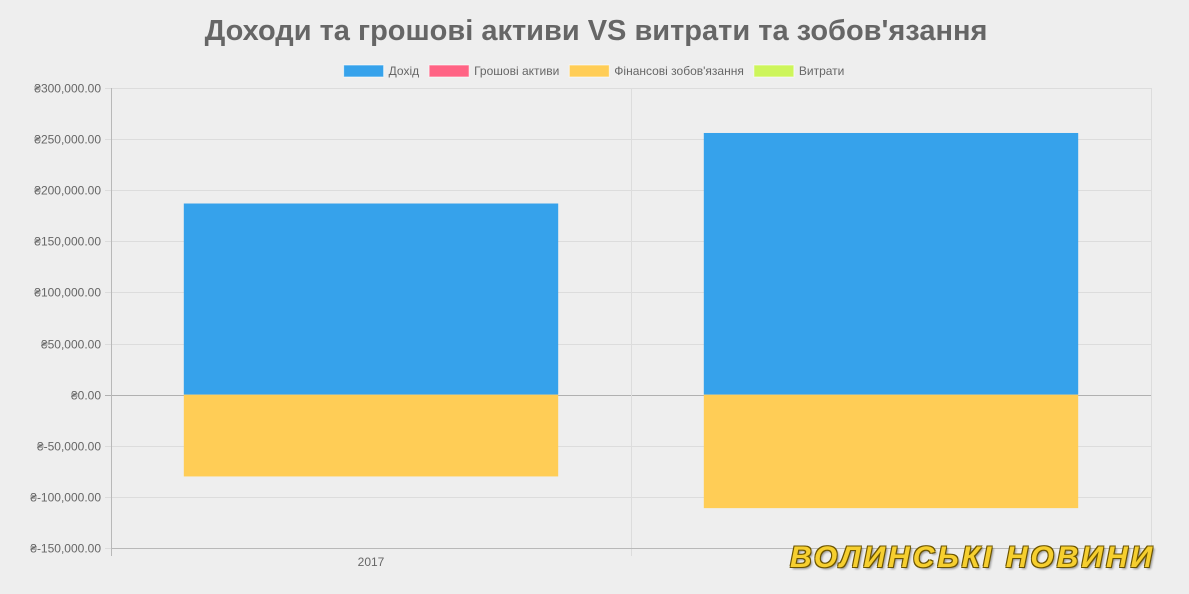  What do you see at coordinates (67, 242) in the screenshot?
I see `y-tick-label: ₴150,000.00` at bounding box center [67, 242].